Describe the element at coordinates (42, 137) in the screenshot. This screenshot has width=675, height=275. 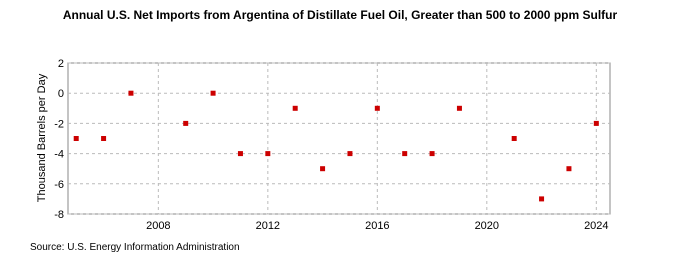
I see `y-axis-label: Thousand Barrels per Day` at that location.